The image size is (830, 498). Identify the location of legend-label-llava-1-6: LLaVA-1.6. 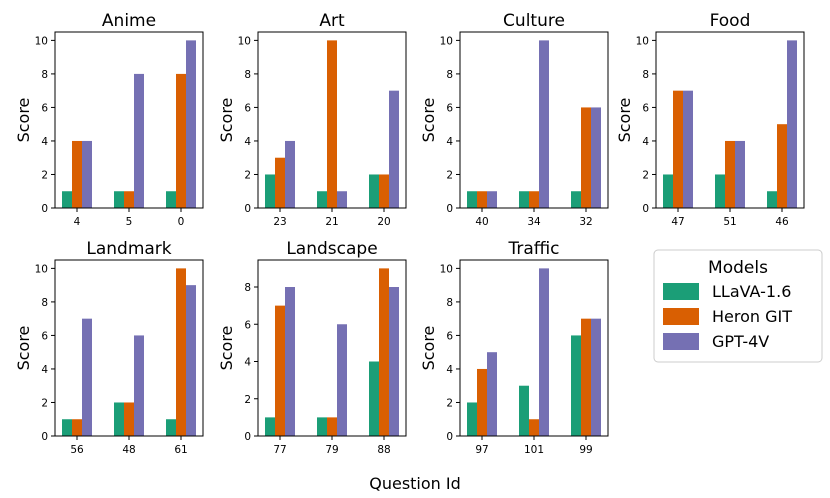
(751, 291).